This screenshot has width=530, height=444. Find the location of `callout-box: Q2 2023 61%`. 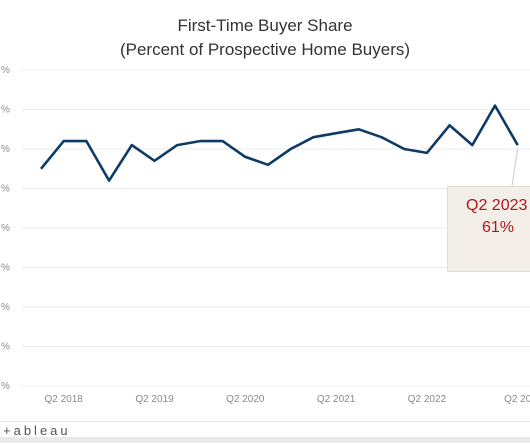

callout-box: Q2 2023 61% is located at coordinates (488, 229).